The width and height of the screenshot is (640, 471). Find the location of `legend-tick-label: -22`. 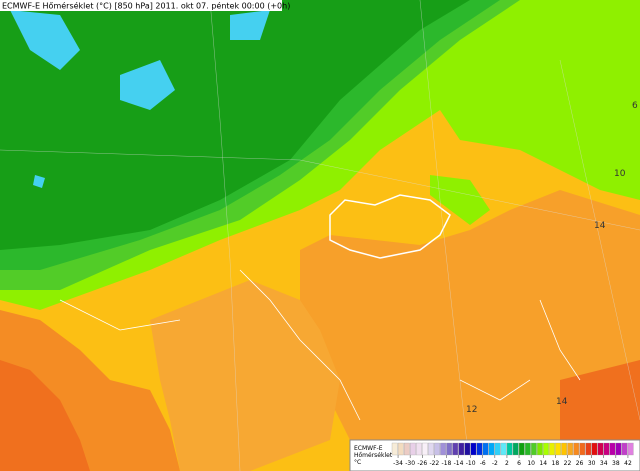

legend-tick-label: -22 is located at coordinates (434, 463).